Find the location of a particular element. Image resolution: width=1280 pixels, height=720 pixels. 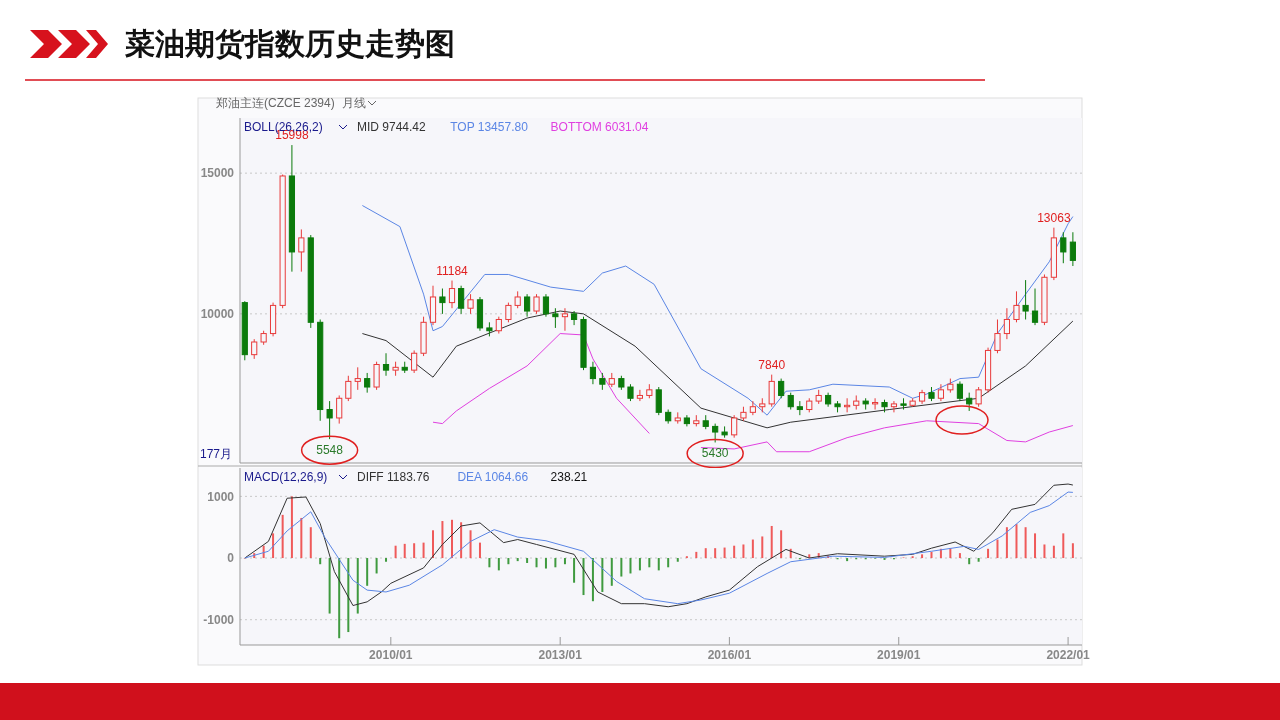

annotation: 7840 is located at coordinates (772, 364).